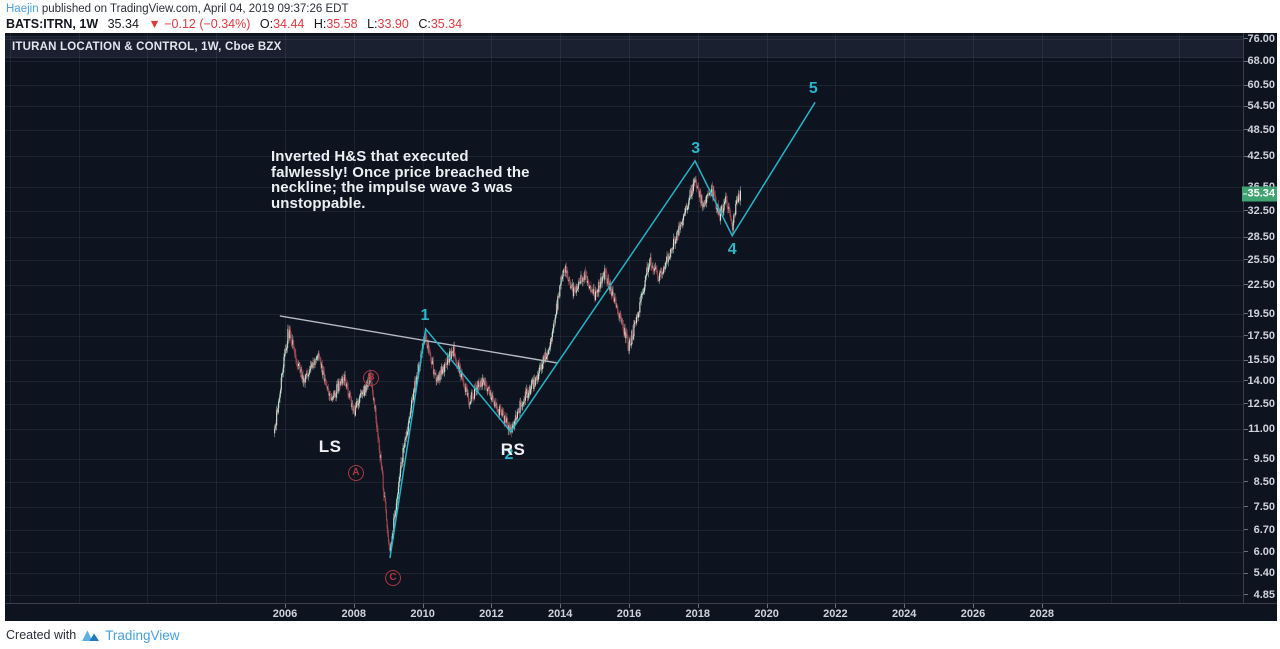  I want to click on price-tick-label: 60.50, so click(1261, 85).